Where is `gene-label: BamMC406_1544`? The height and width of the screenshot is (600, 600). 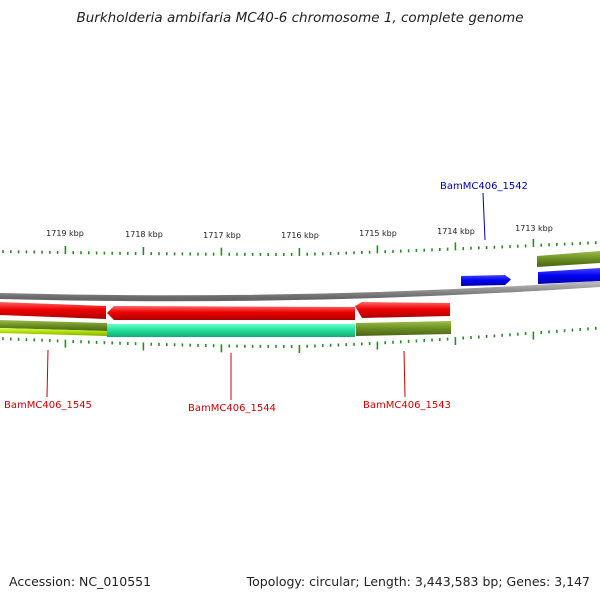 gene-label: BamMC406_1544 is located at coordinates (232, 408).